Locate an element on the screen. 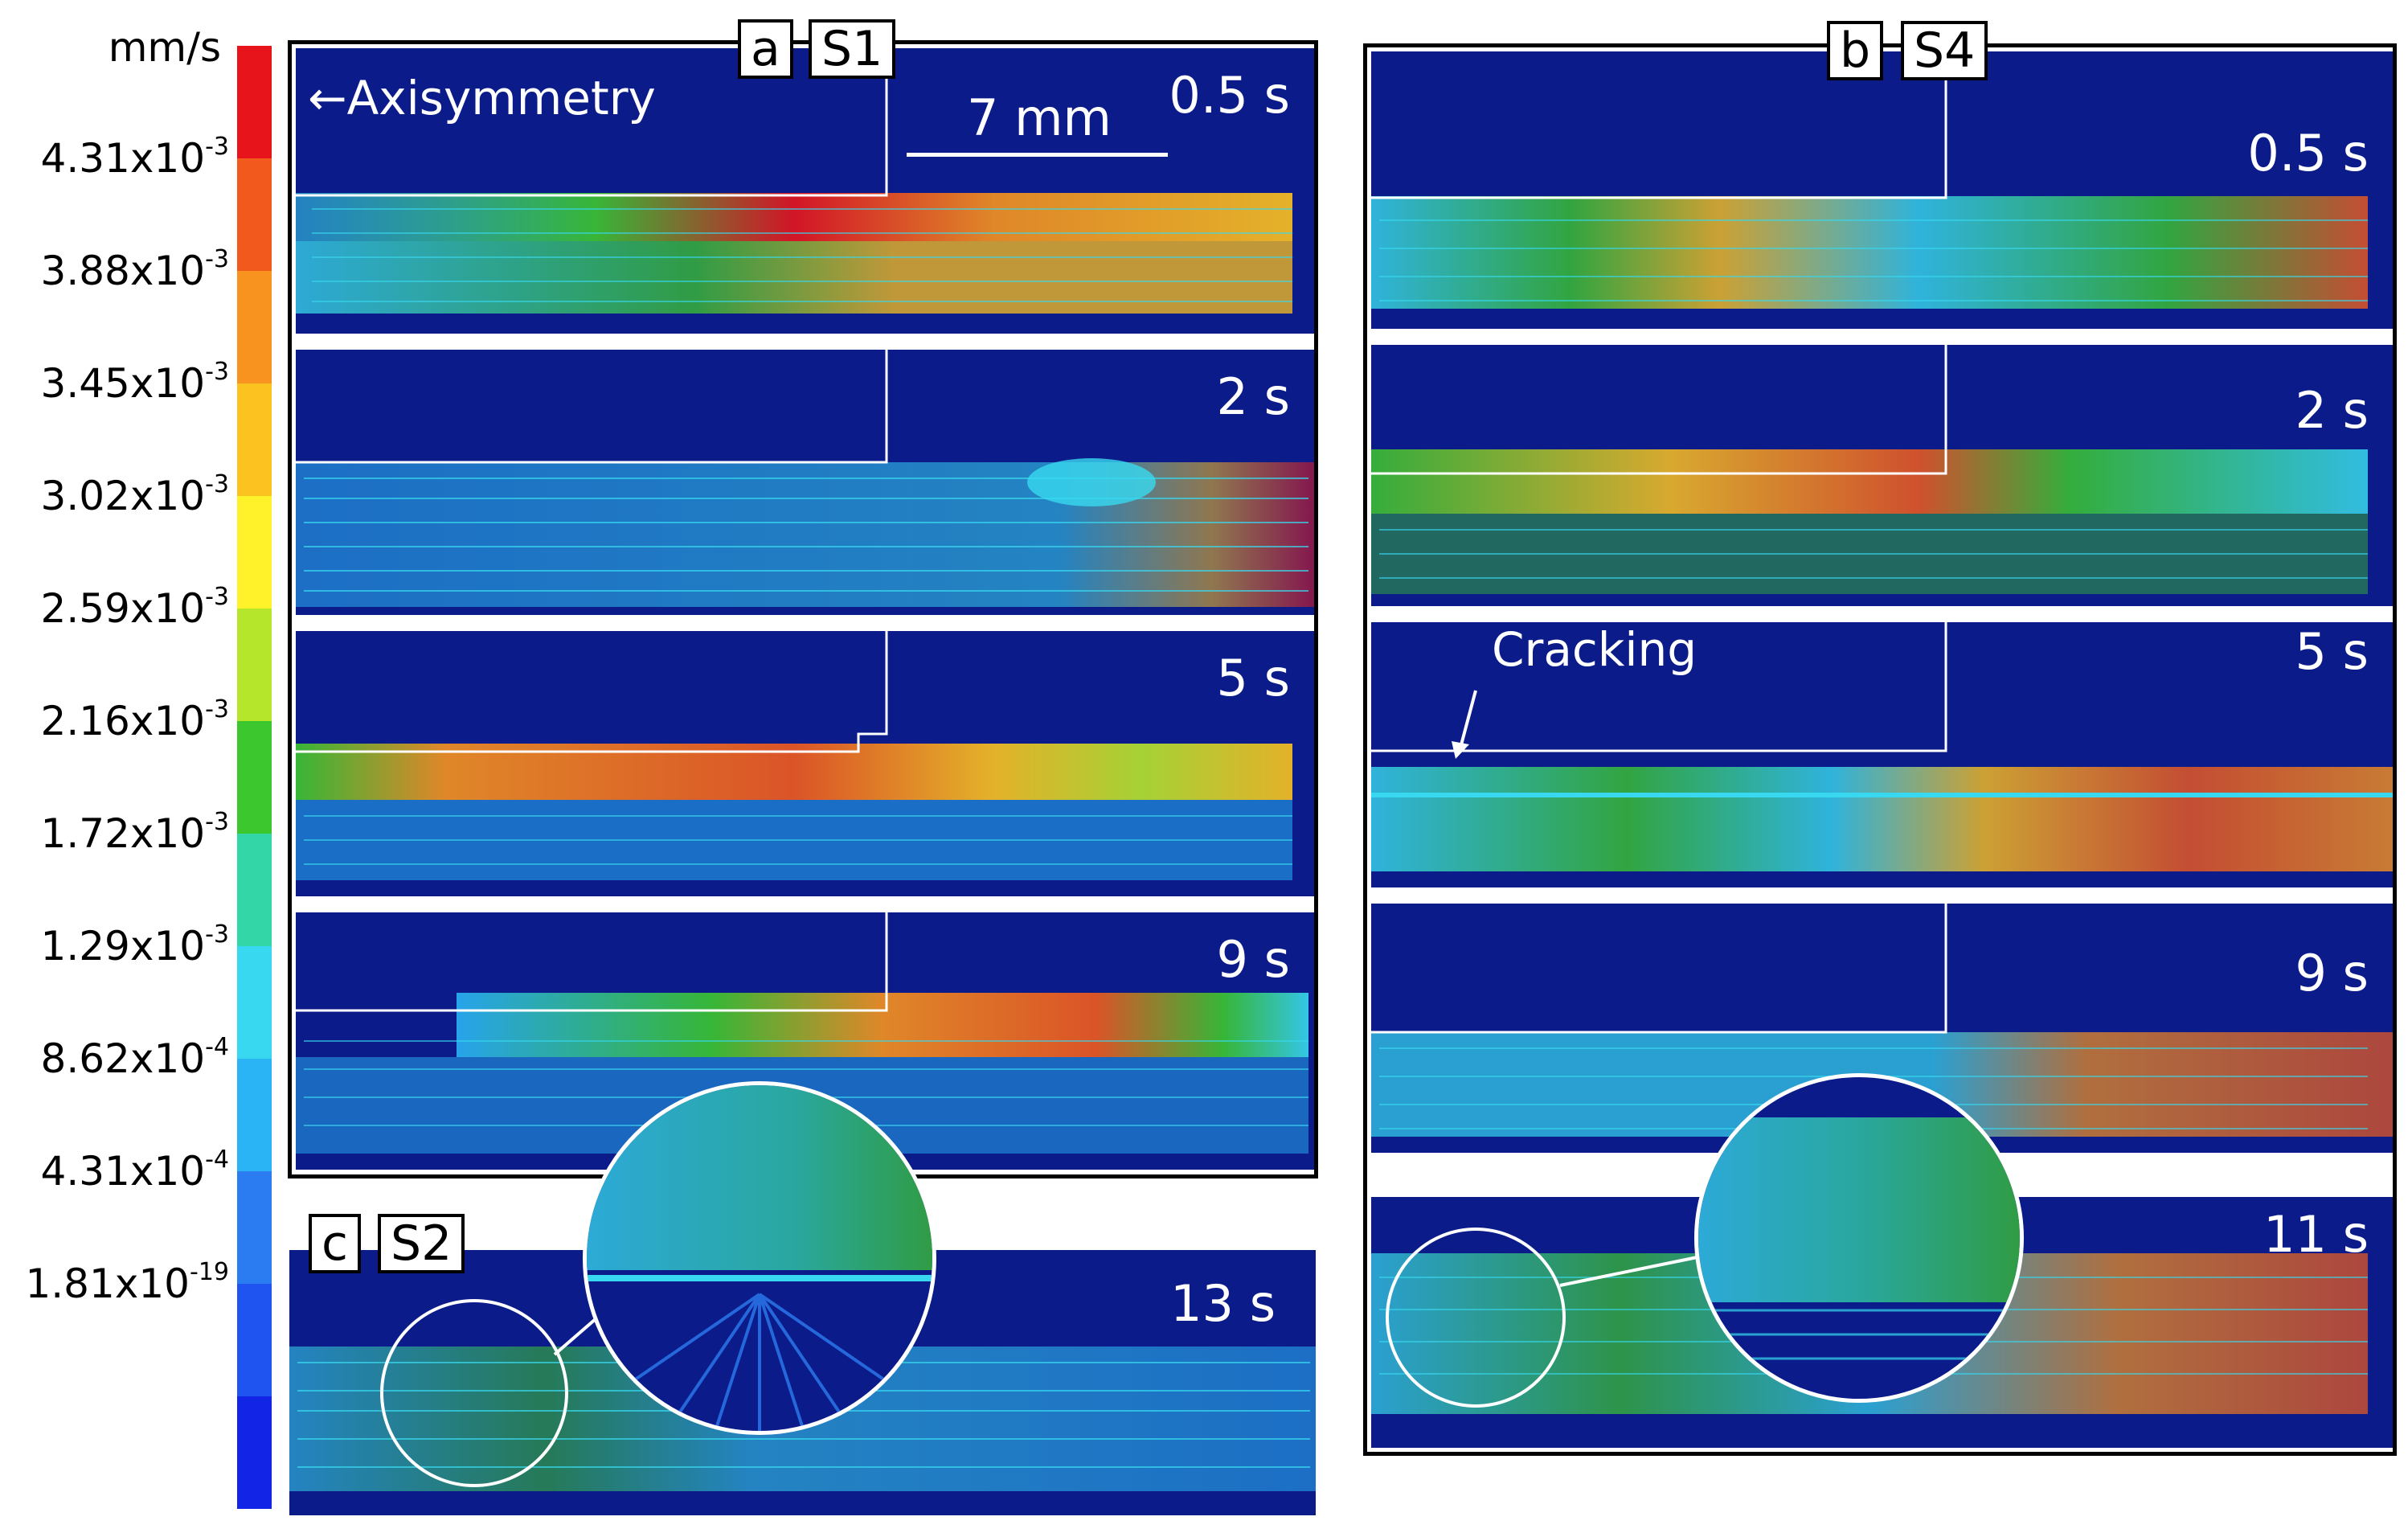 The height and width of the screenshot is (1533, 2408). cracking-arrow is located at coordinates (1467, 721).